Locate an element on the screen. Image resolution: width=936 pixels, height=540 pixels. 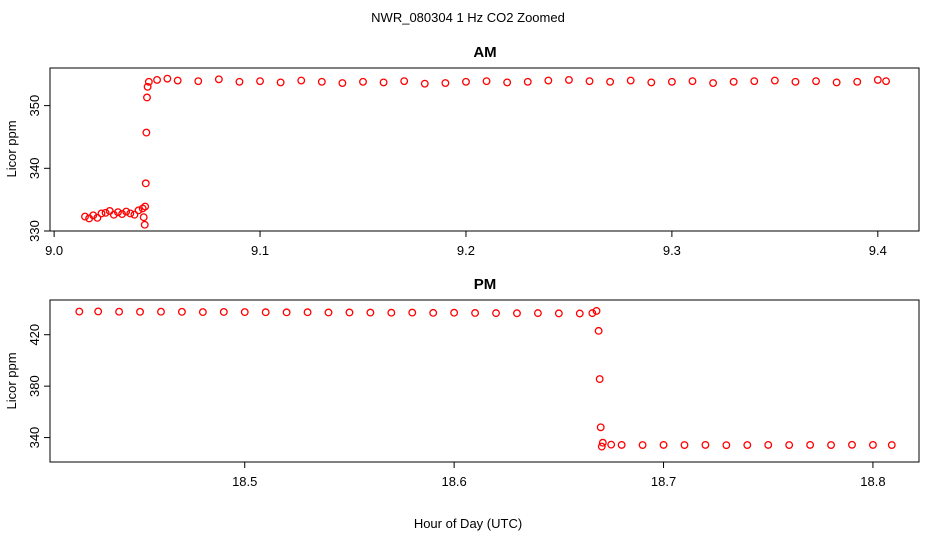
pm-x-axis: 18.5 18.6 18.7 18.8 is located at coordinates (559, 475).